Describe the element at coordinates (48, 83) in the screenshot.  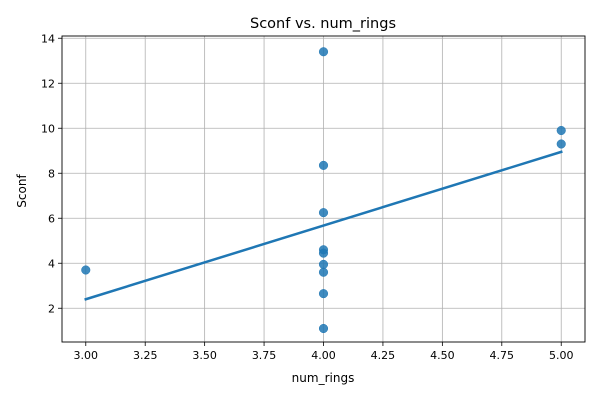
I see `y-tick-label: 12` at that location.